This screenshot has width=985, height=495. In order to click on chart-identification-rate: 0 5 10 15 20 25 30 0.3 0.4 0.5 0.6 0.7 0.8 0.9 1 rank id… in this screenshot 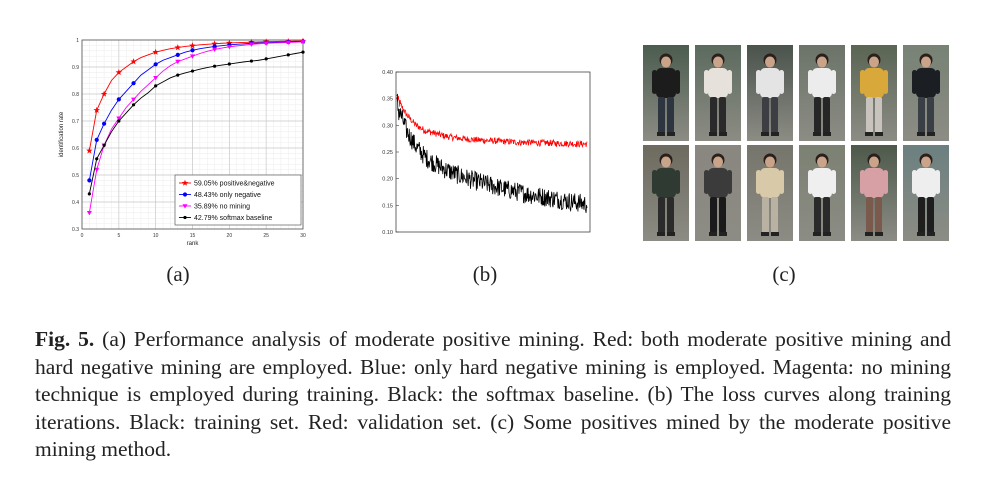, I will do `click(183, 142)`.